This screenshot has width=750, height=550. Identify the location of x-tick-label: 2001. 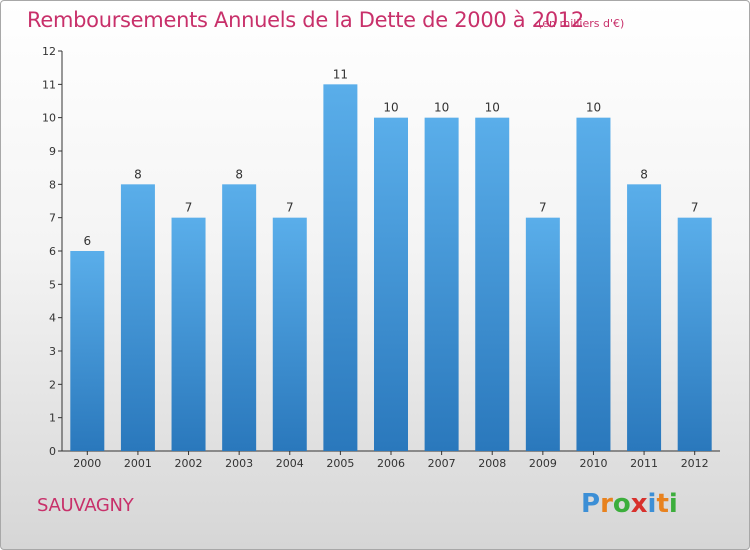
(138, 463).